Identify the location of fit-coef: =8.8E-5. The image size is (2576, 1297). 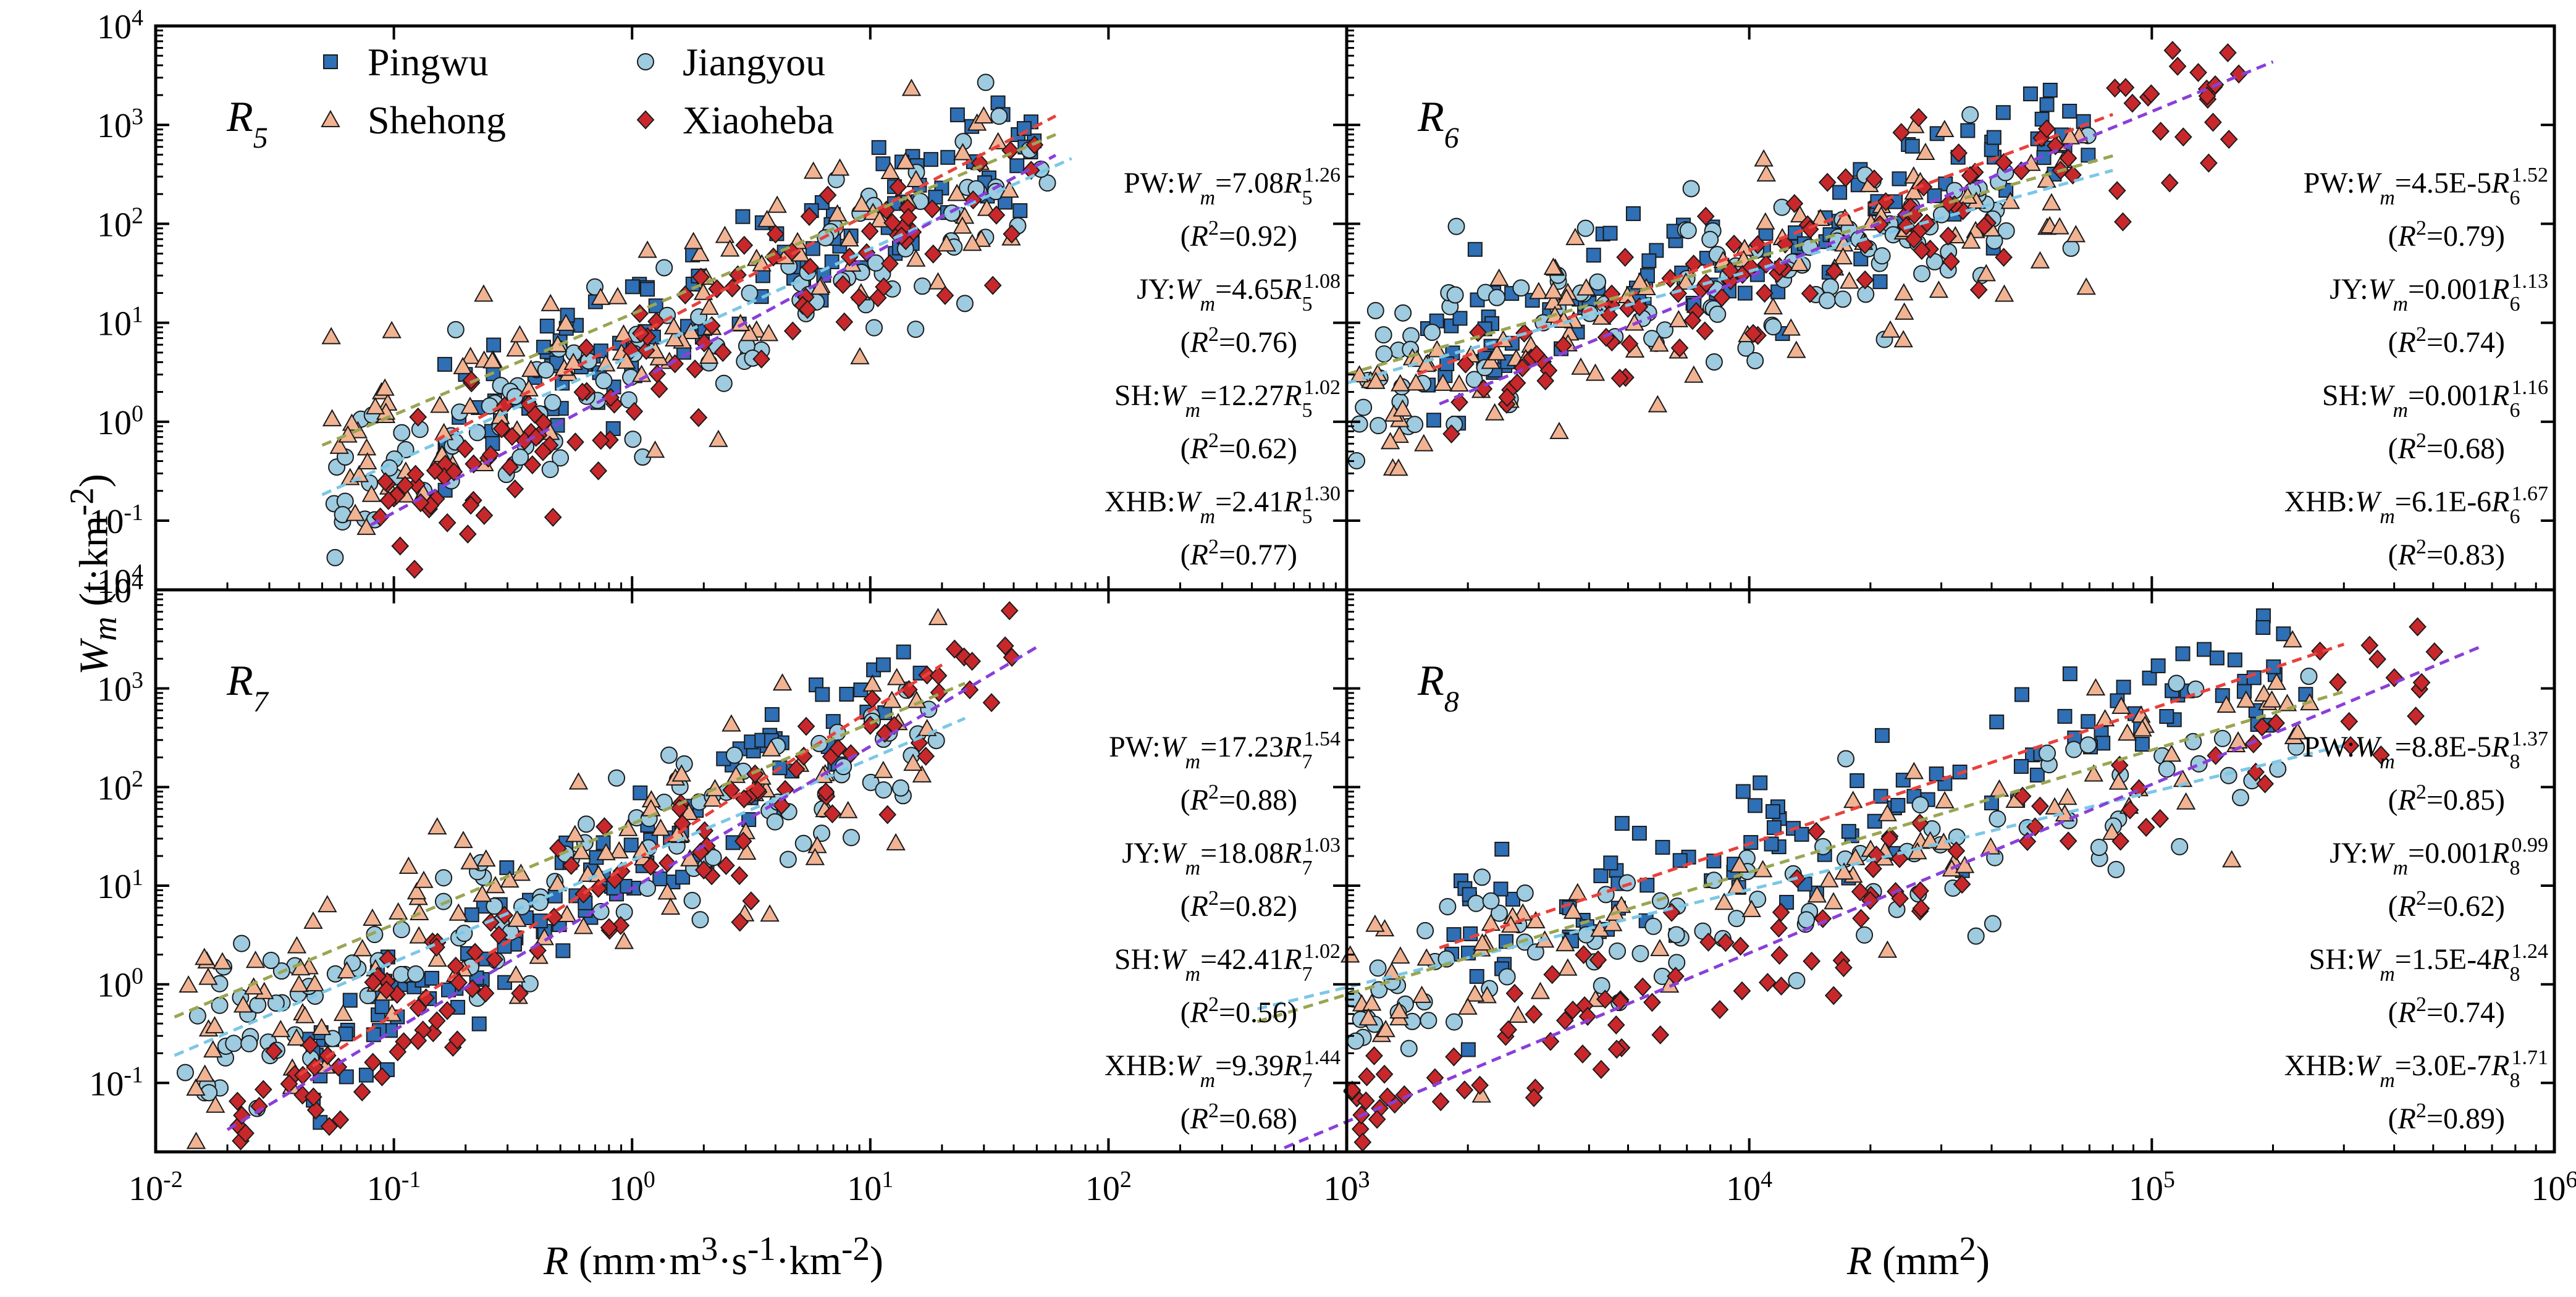
(2443, 747).